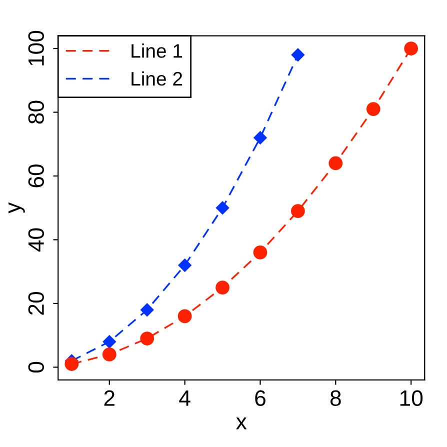 The width and height of the screenshot is (447, 447). I want to click on y-tick-label: 40, so click(36, 240).